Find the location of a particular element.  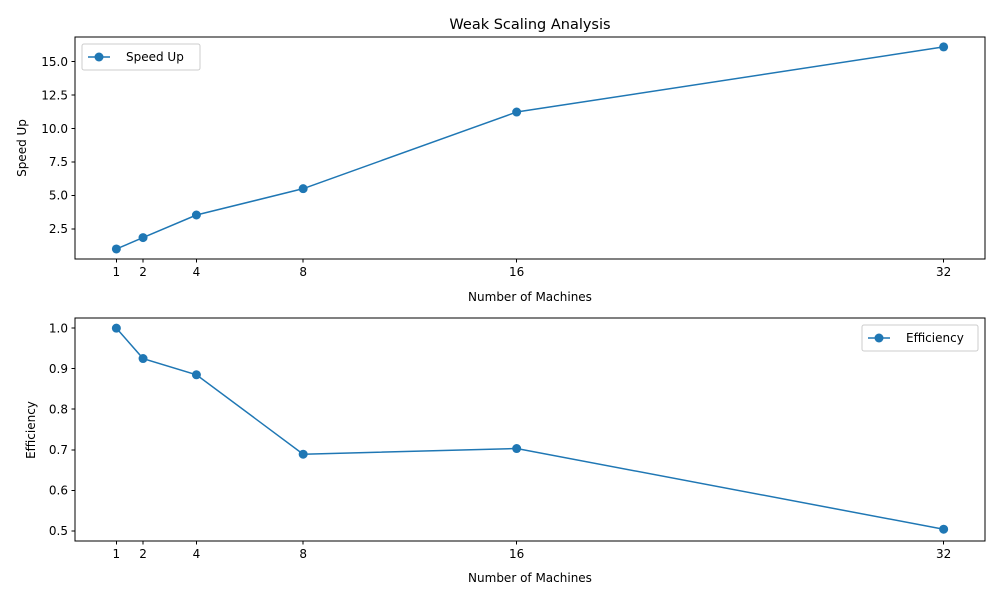

speedup-legend-box is located at coordinates (141, 57).